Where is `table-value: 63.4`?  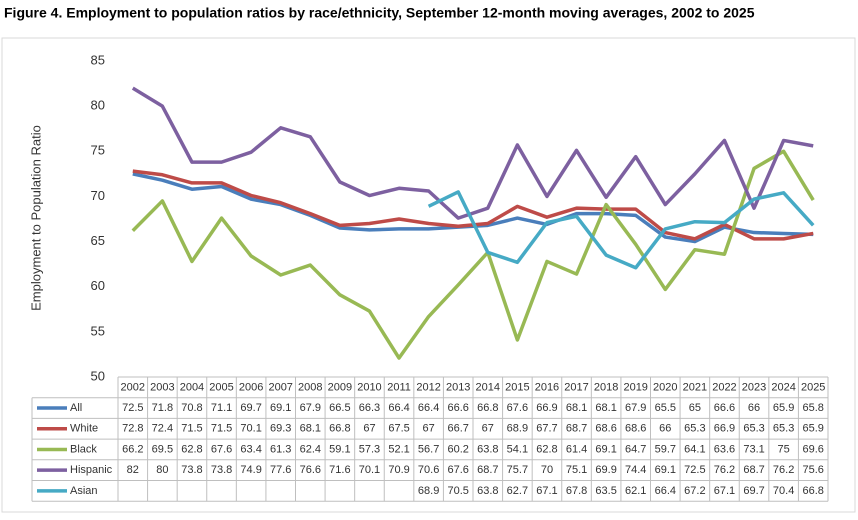 table-value: 63.4 is located at coordinates (250, 449).